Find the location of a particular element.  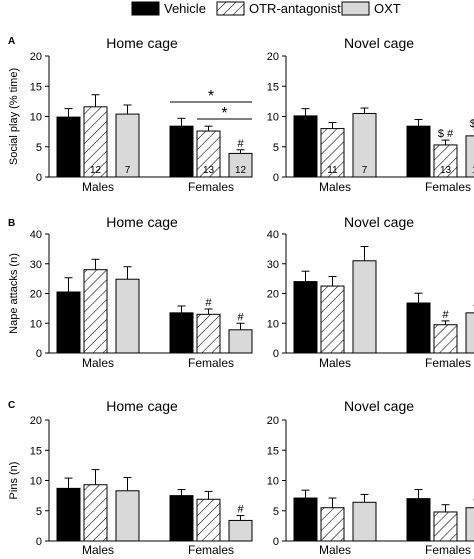

legend-label-otr-antagonist: OTR-antagonist is located at coordinates (295, 8).